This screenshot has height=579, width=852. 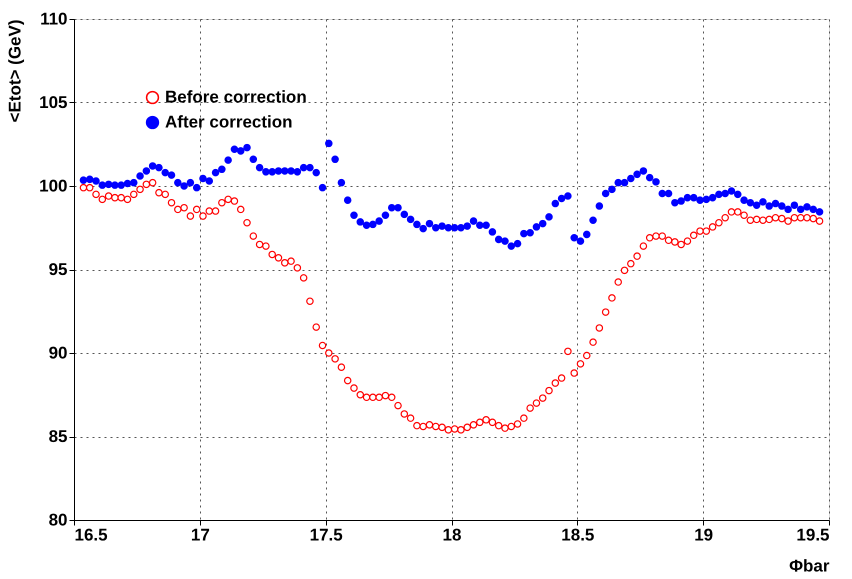 I want to click on x-tick-label: 19.5, so click(x=813, y=535).